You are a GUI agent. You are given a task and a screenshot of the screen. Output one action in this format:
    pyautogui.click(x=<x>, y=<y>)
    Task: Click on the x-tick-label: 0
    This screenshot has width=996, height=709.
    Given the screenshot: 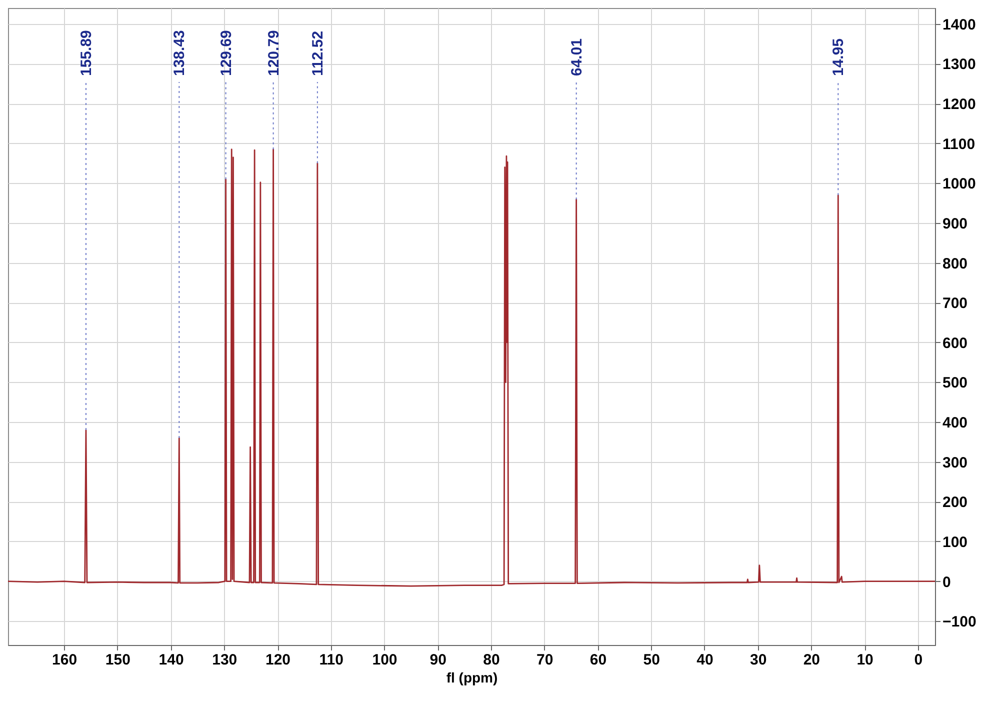 What is the action you would take?
    pyautogui.click(x=918, y=660)
    